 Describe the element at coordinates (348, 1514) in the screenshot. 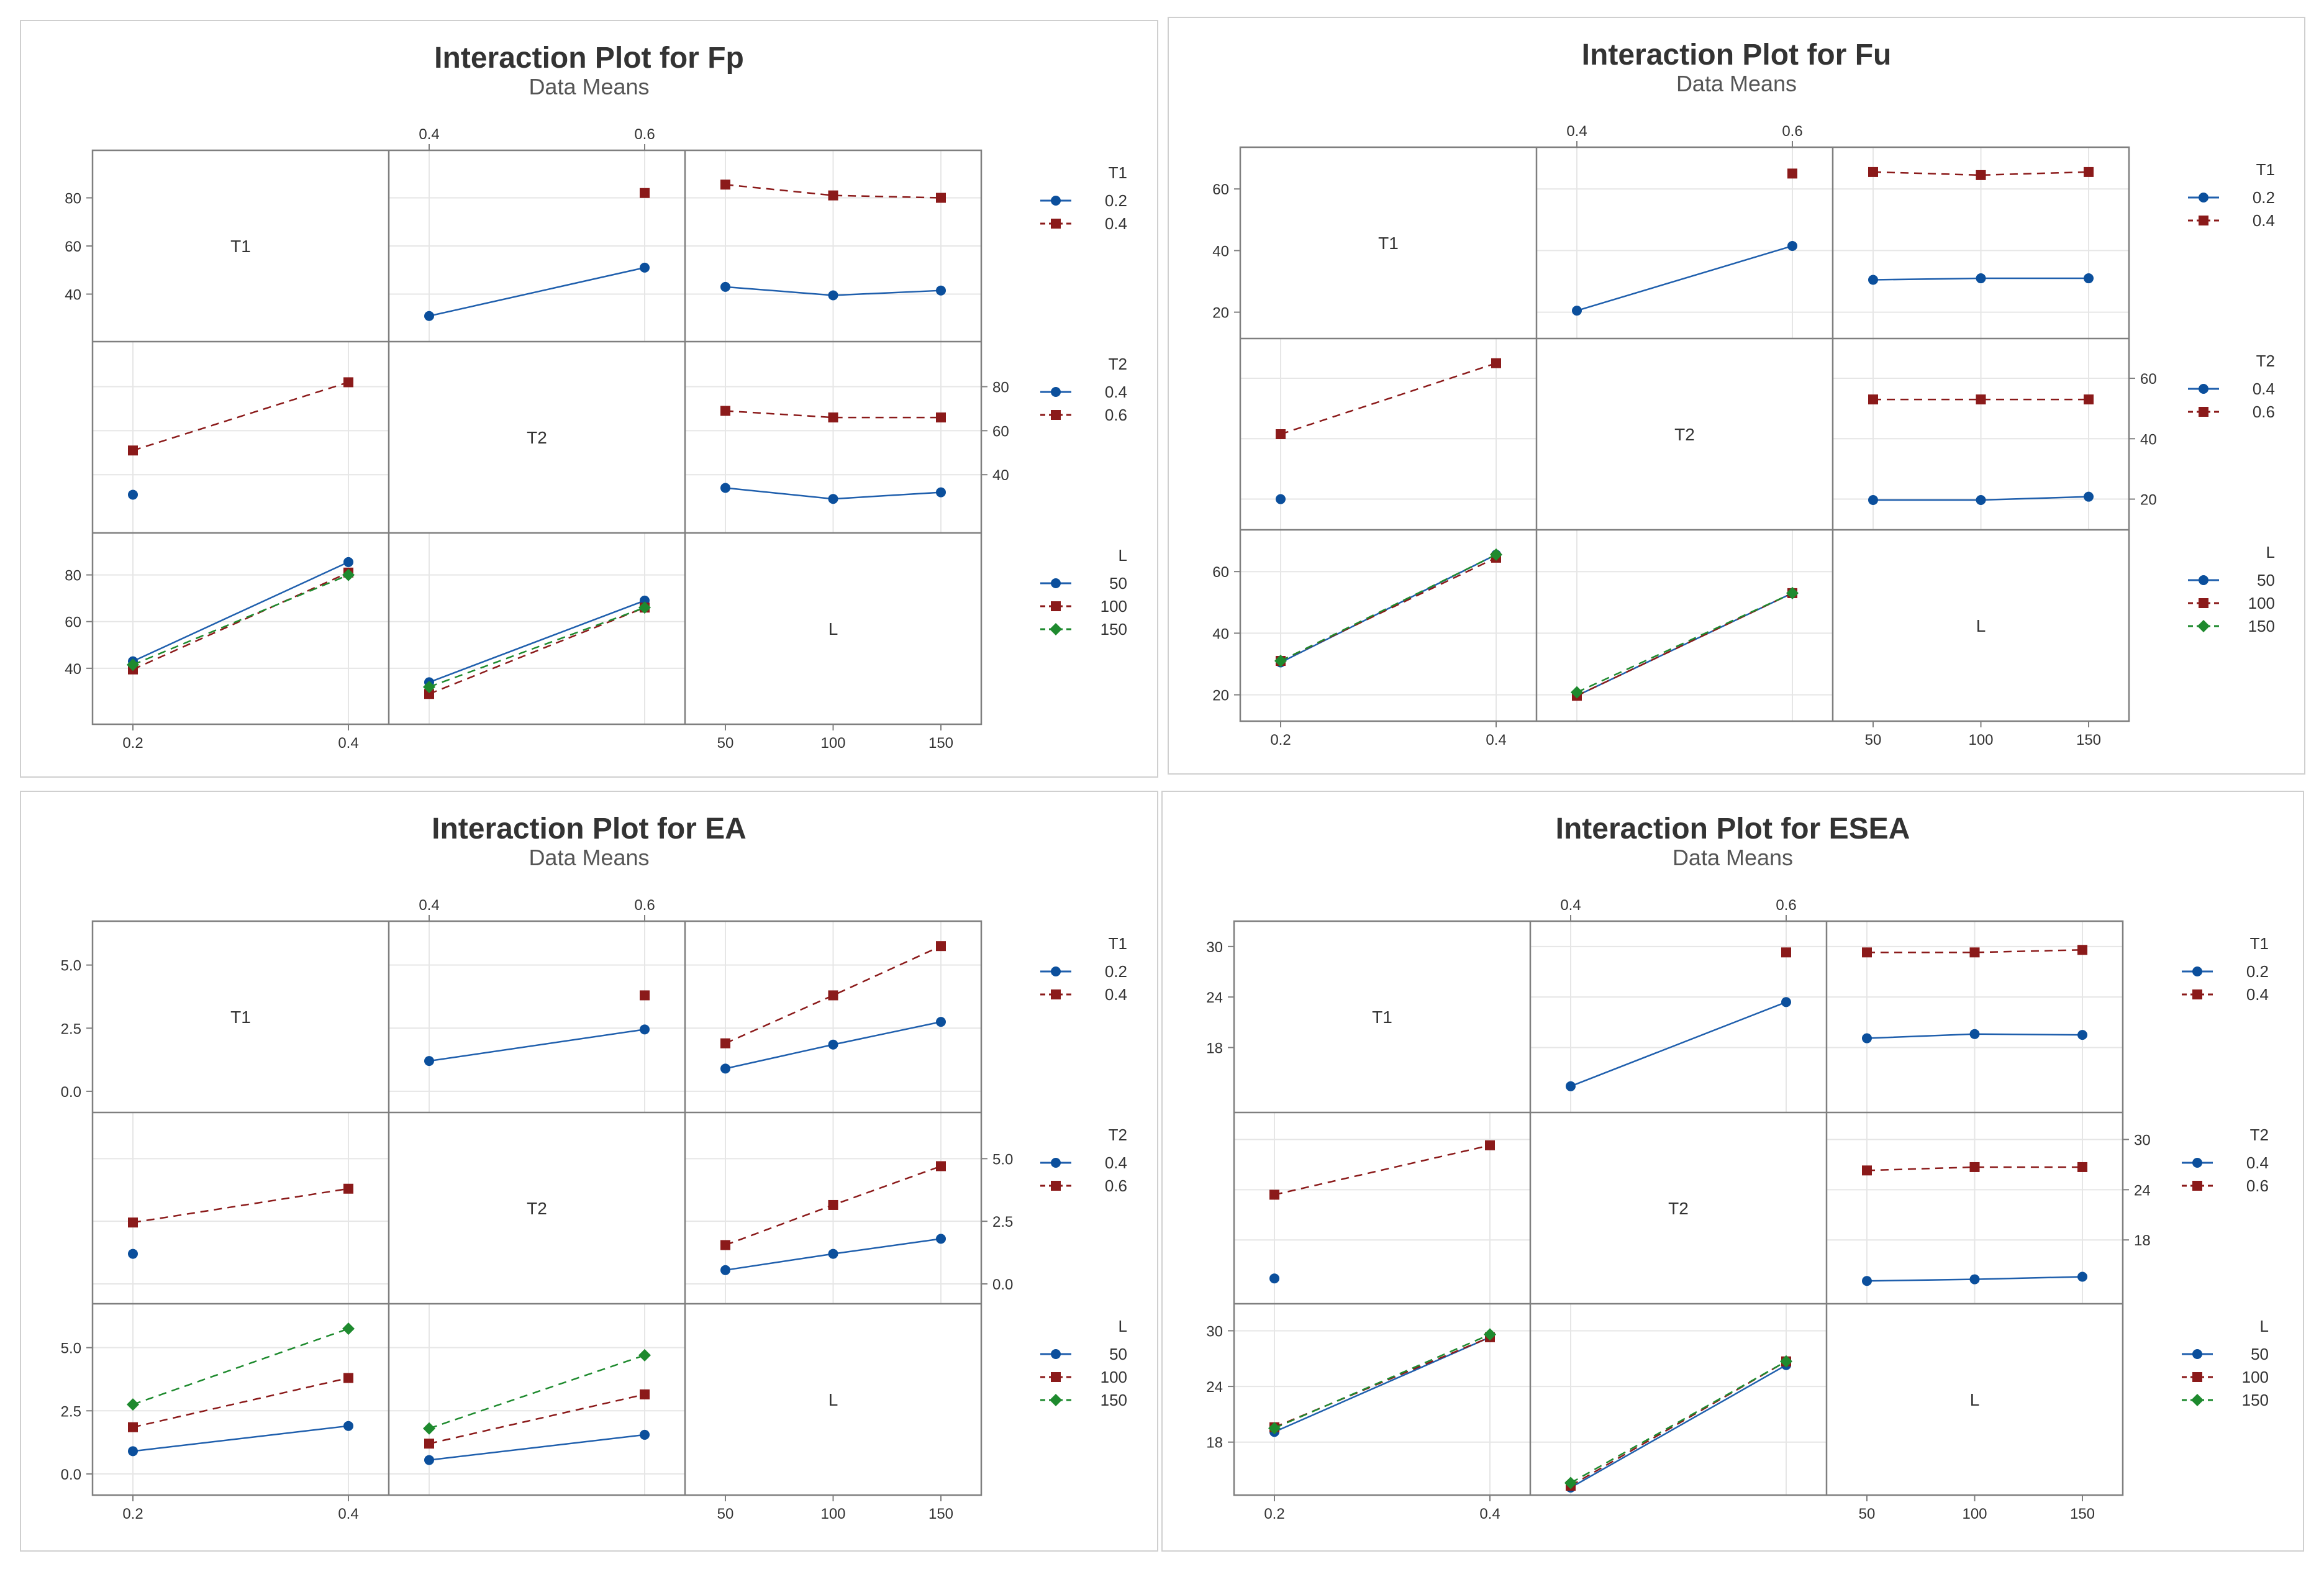

I see `x-tick-label-ea: 0.4` at that location.